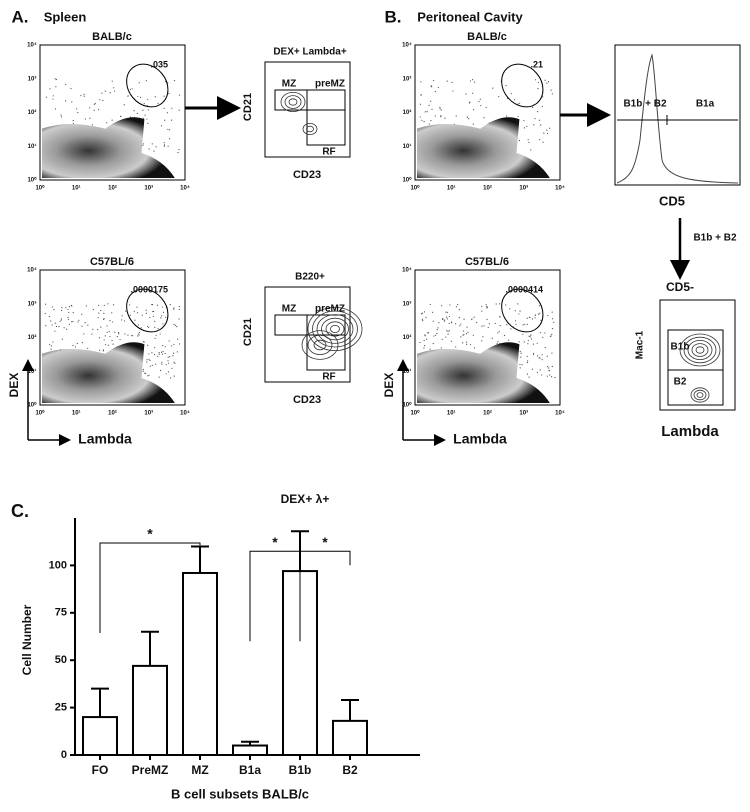  What do you see at coordinates (32, 78) in the screenshot?
I see `y-tick-label: 10³` at bounding box center [32, 78].